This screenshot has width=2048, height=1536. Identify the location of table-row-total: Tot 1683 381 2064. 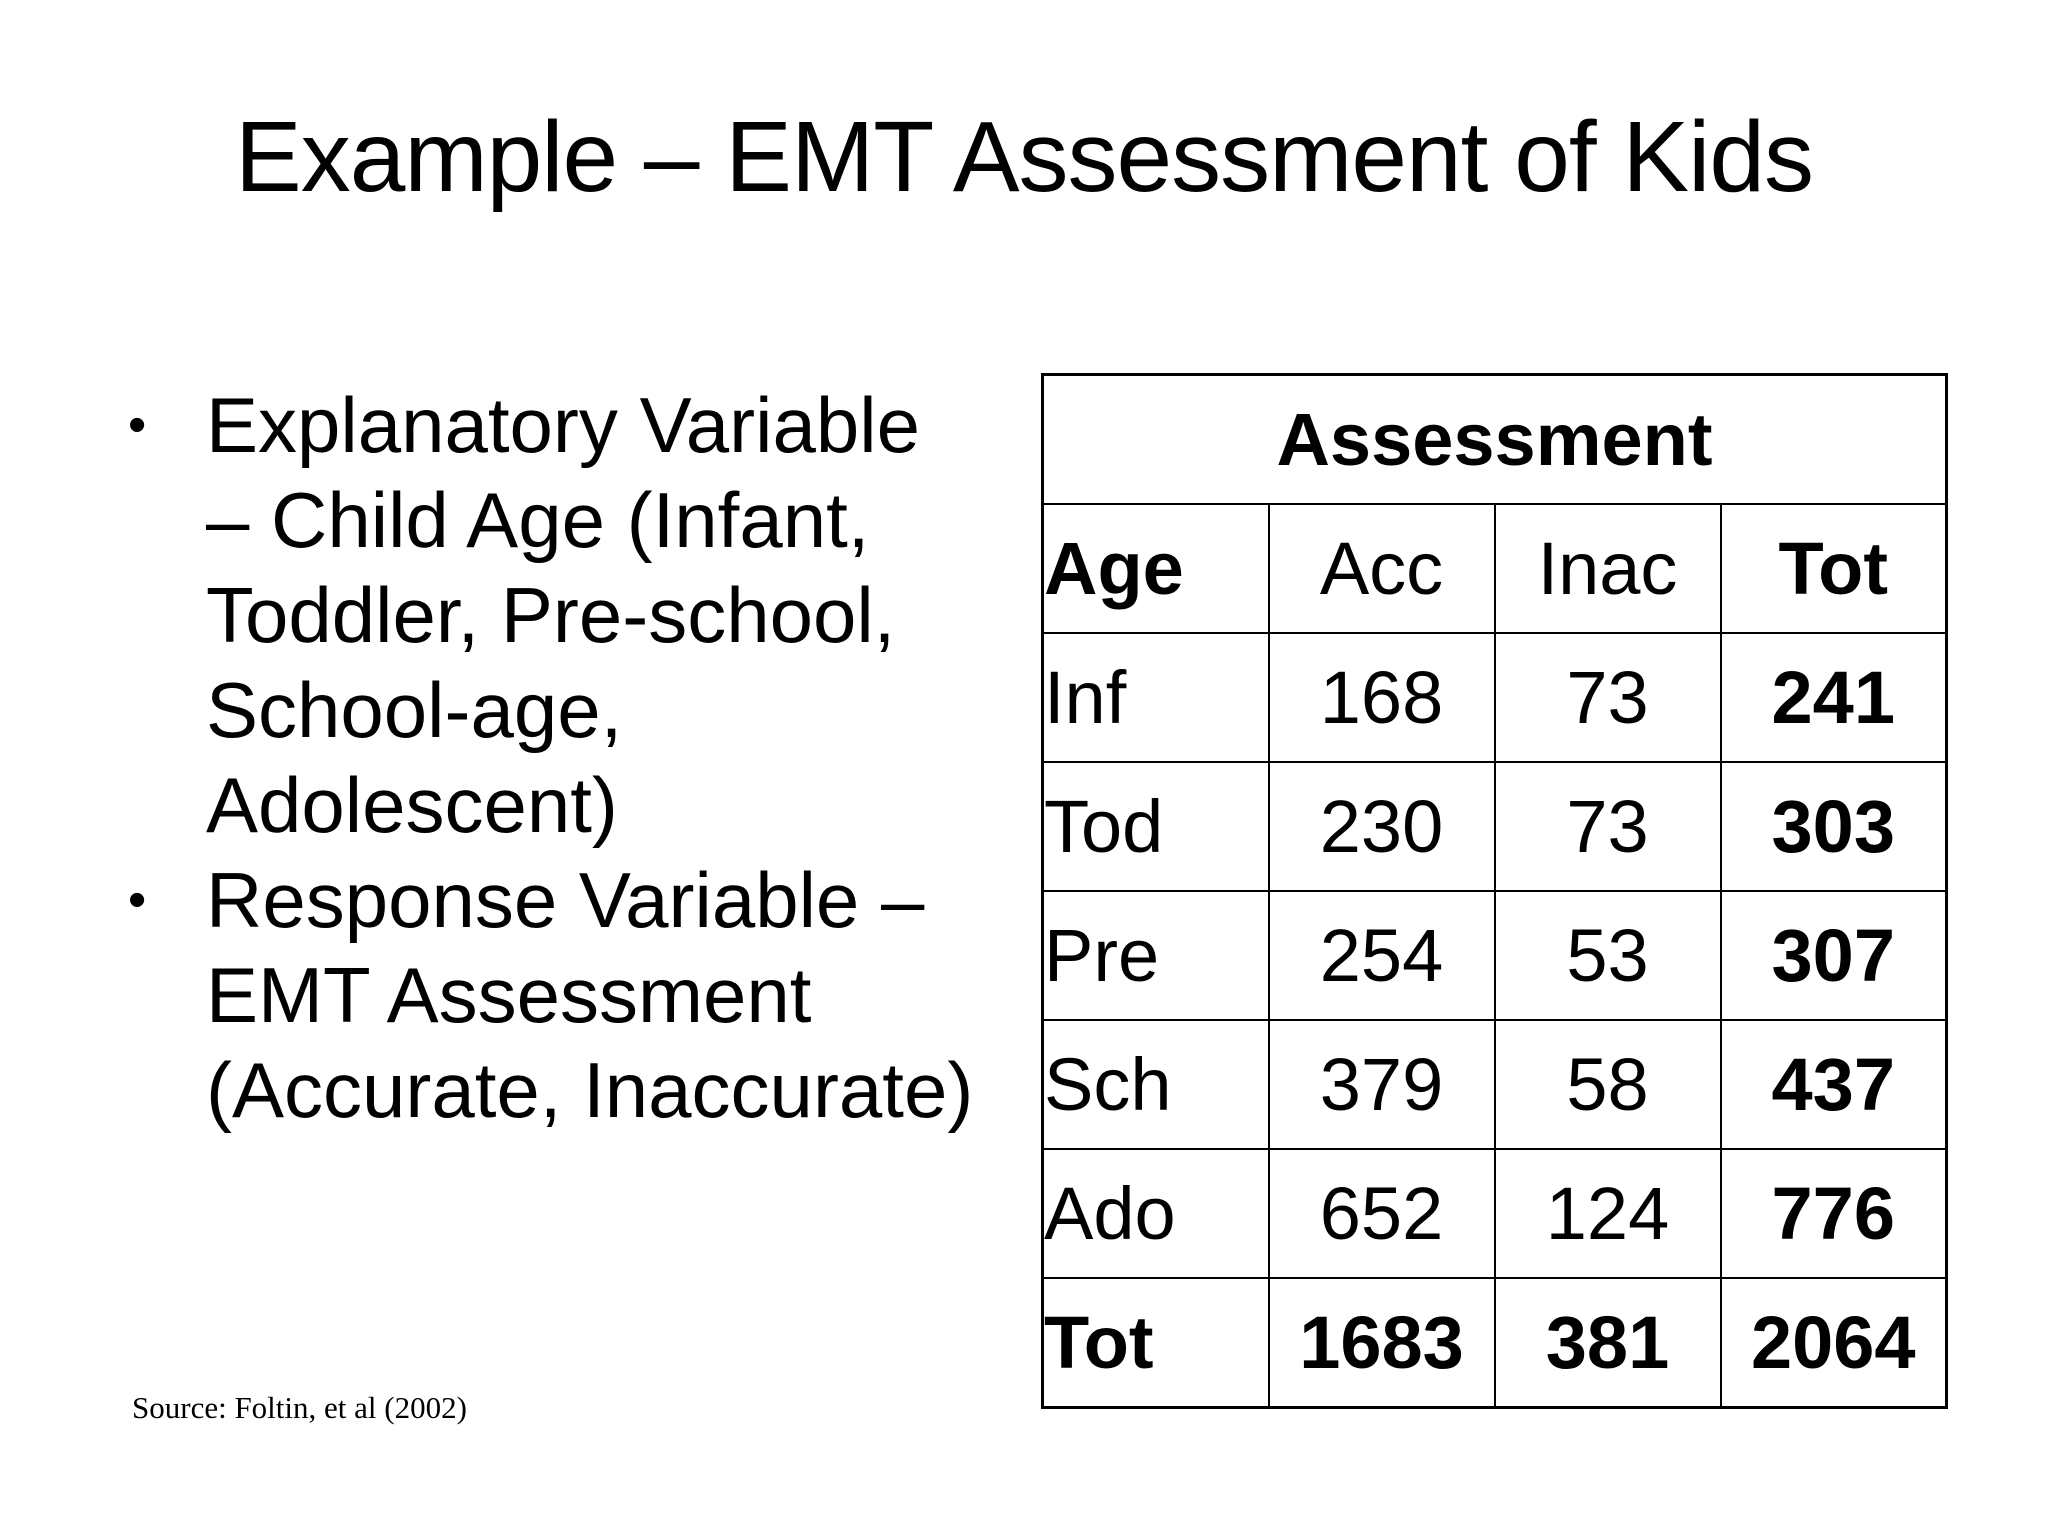
(1494, 1343).